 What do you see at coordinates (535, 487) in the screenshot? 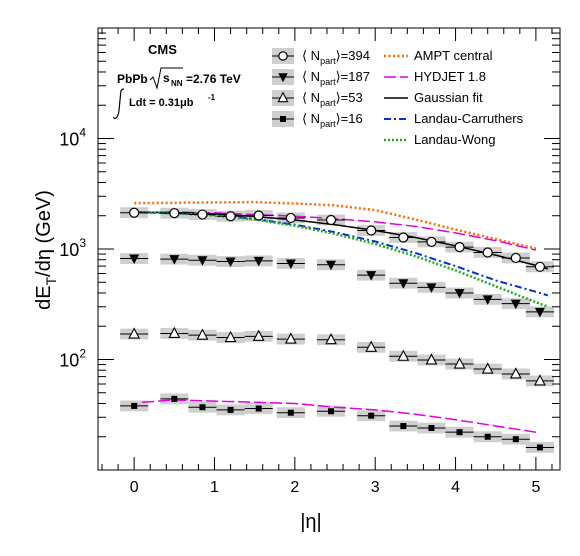
I see `x-tick-label: 5` at bounding box center [535, 487].